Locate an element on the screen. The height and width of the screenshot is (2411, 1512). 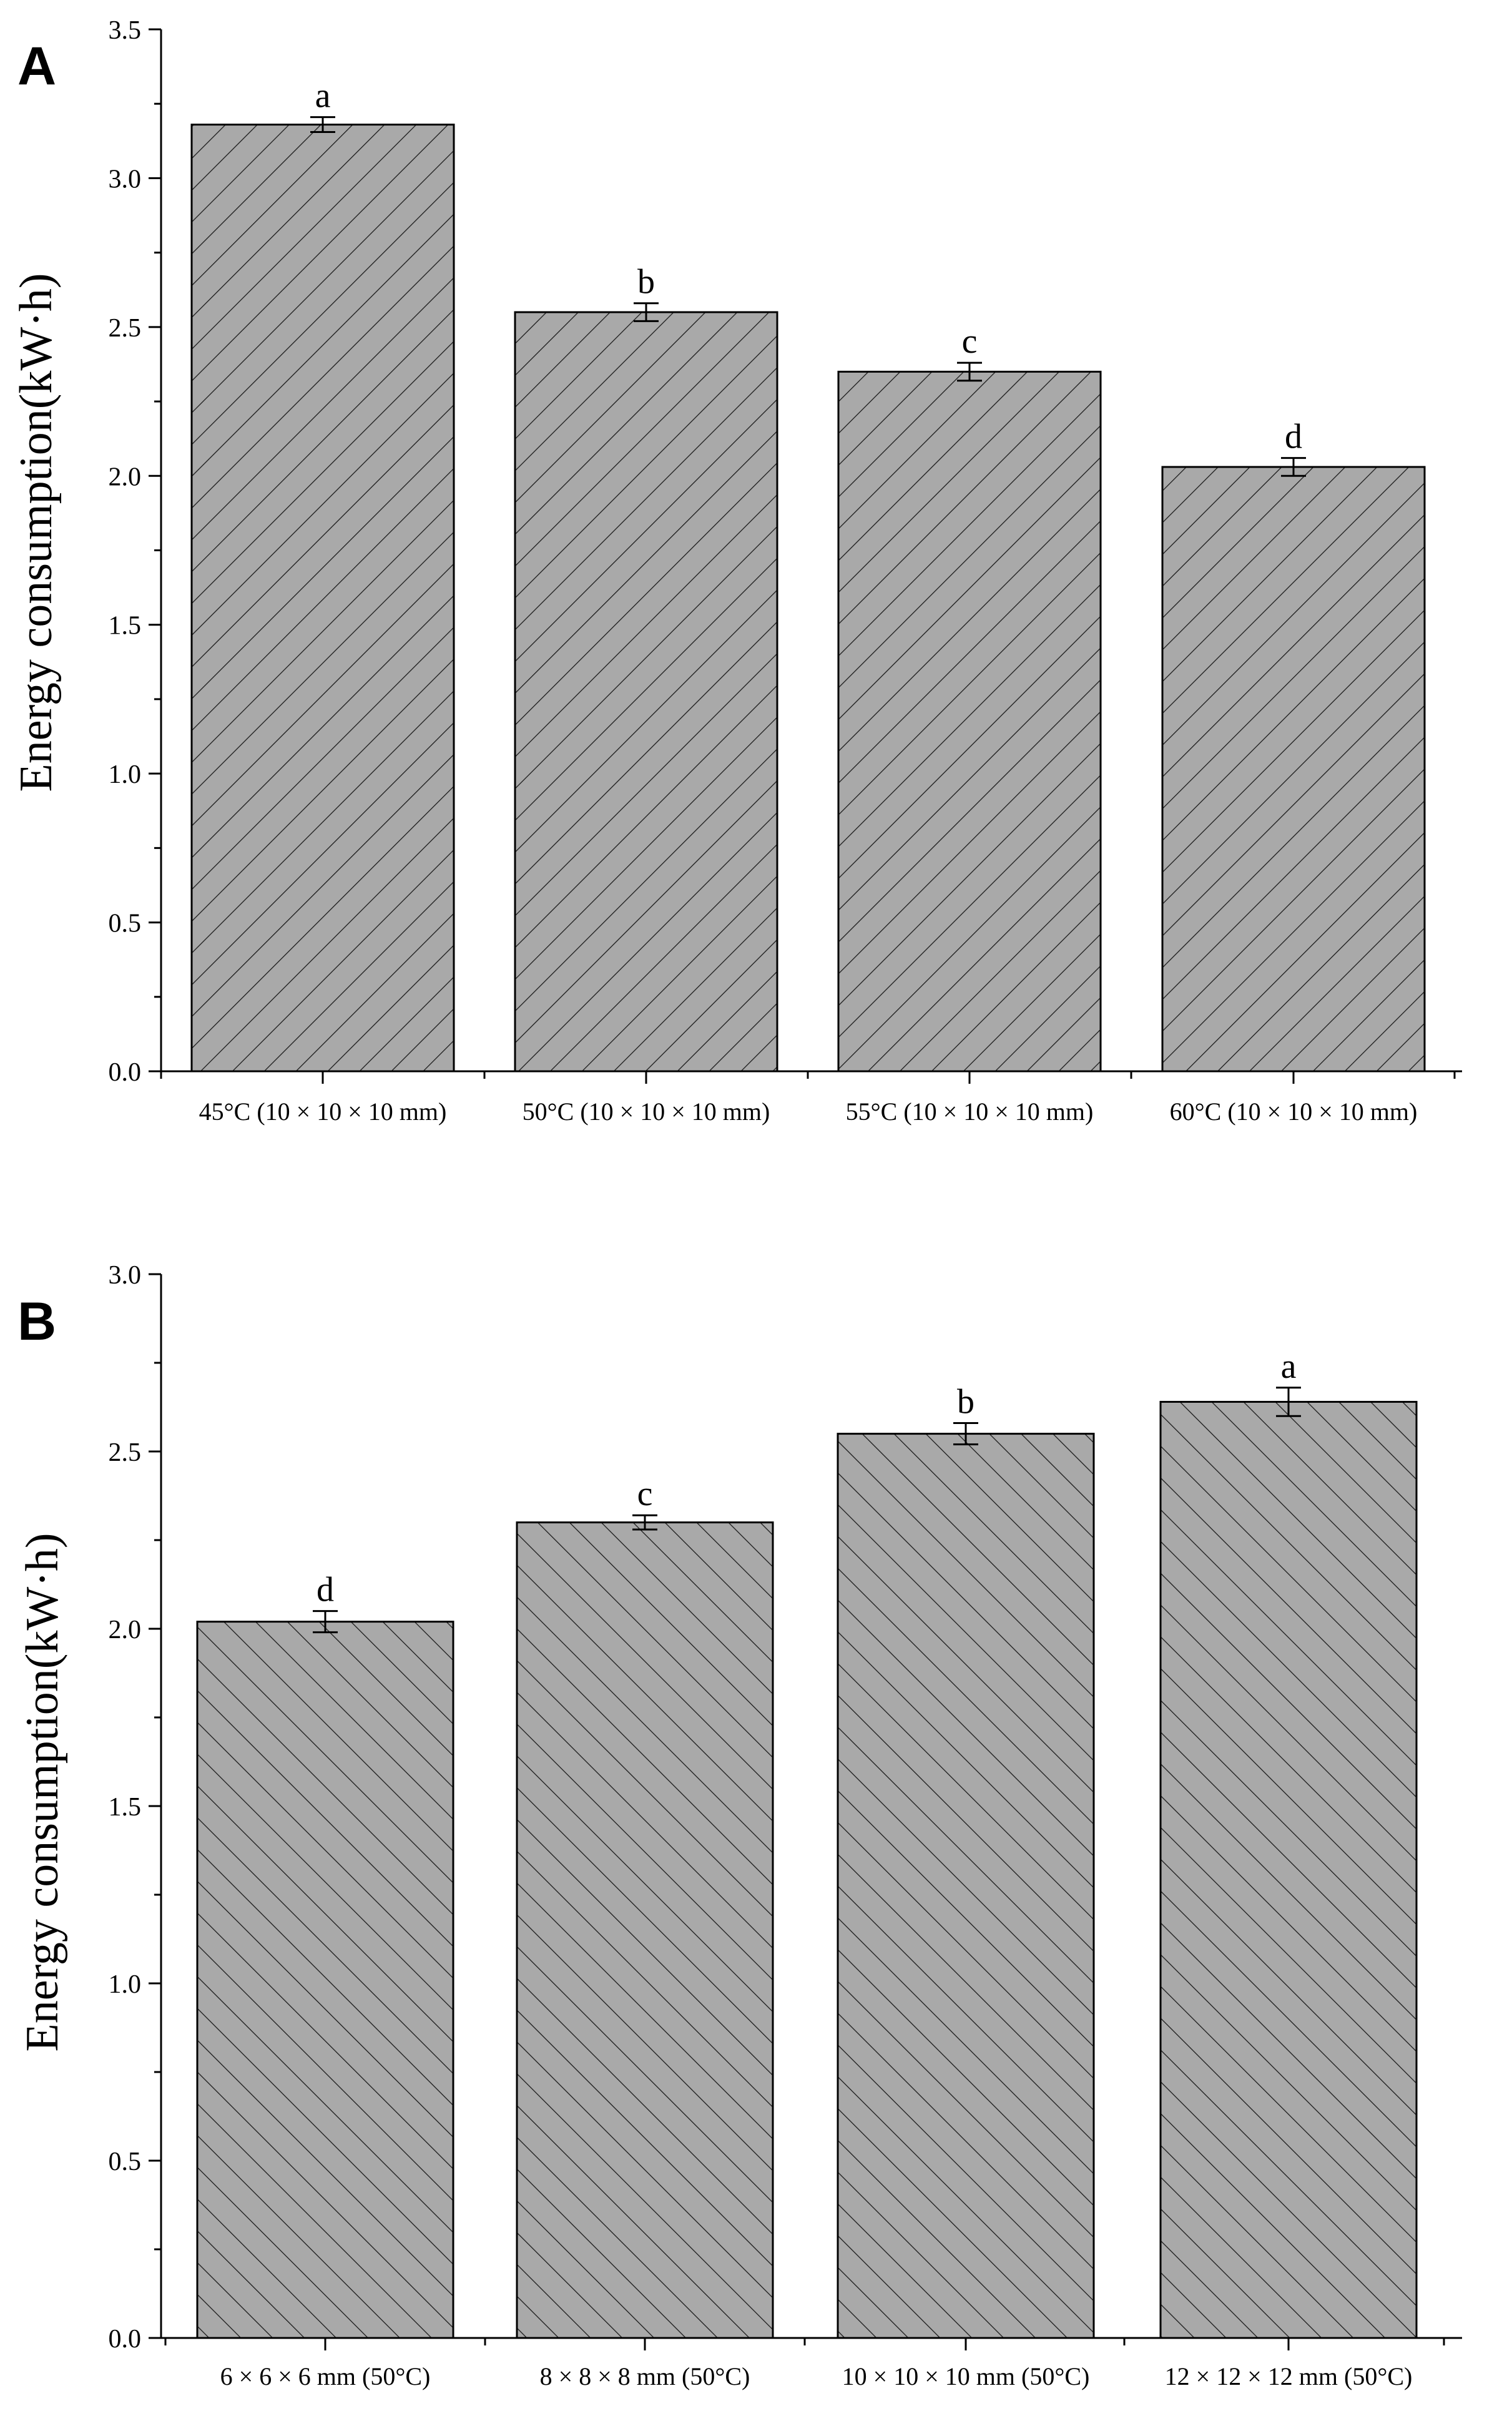
panel-b-y-axis-label: Energy consumption(kW·h) is located at coordinates (43, 1792).